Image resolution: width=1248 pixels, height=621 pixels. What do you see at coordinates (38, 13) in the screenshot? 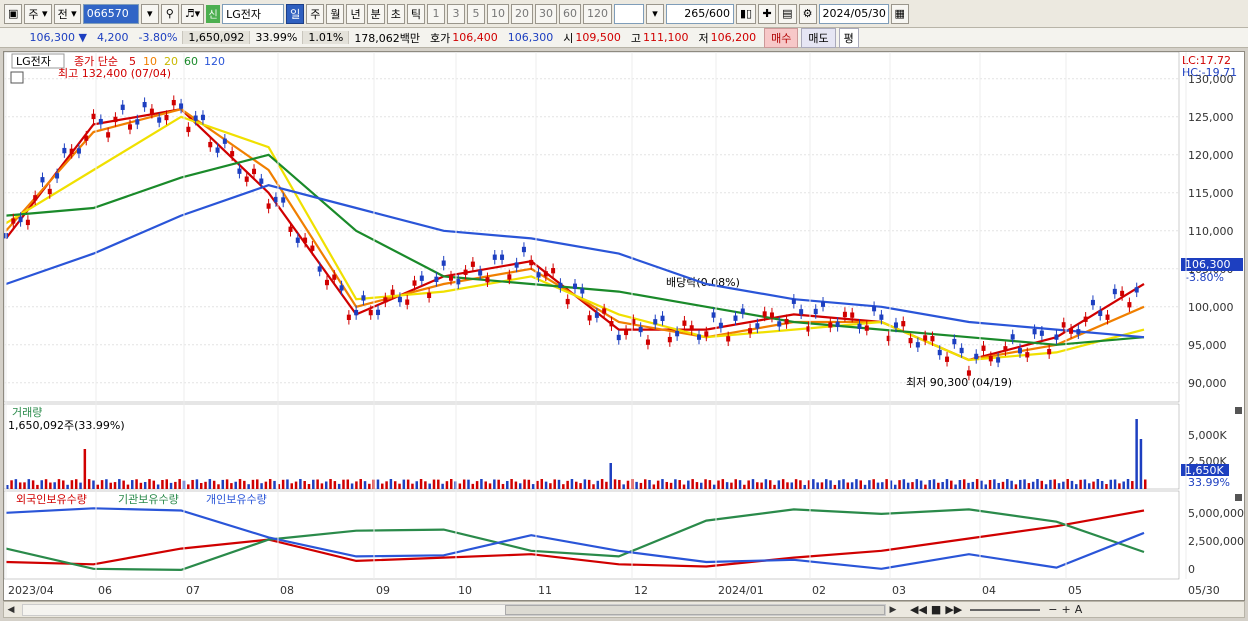
I see `period-type-select: 주 ▾` at bounding box center [38, 13].